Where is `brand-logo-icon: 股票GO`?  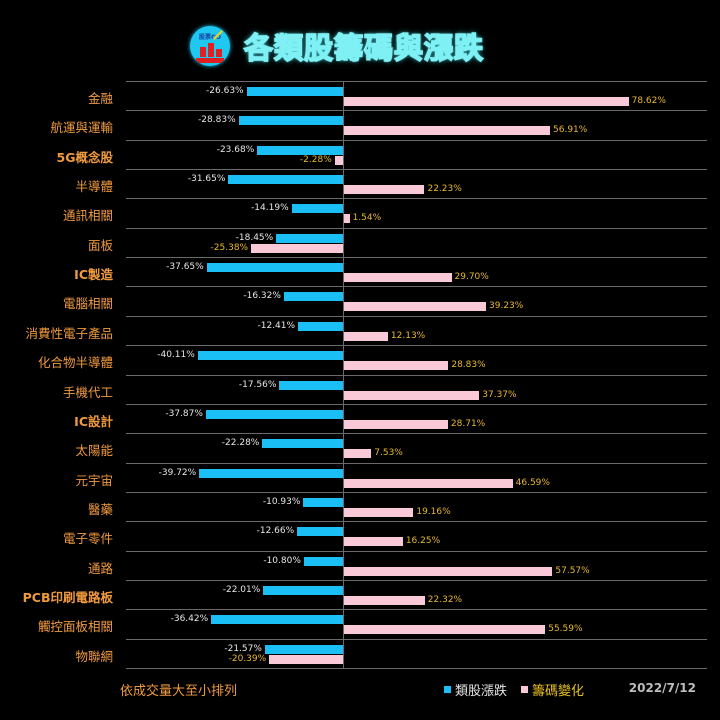
brand-logo-icon: 股票GO is located at coordinates (210, 46).